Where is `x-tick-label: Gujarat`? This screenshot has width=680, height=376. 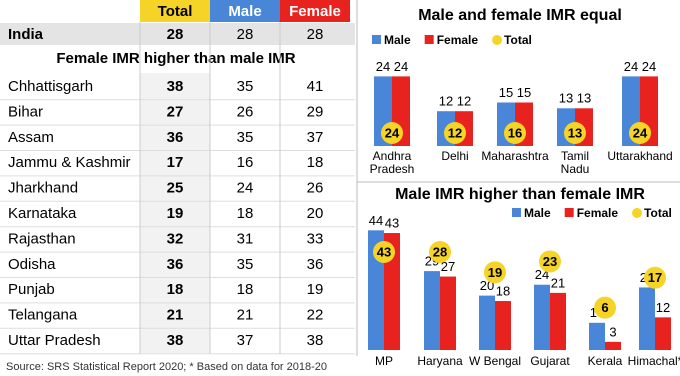 x-tick-label: Gujarat is located at coordinates (550, 361).